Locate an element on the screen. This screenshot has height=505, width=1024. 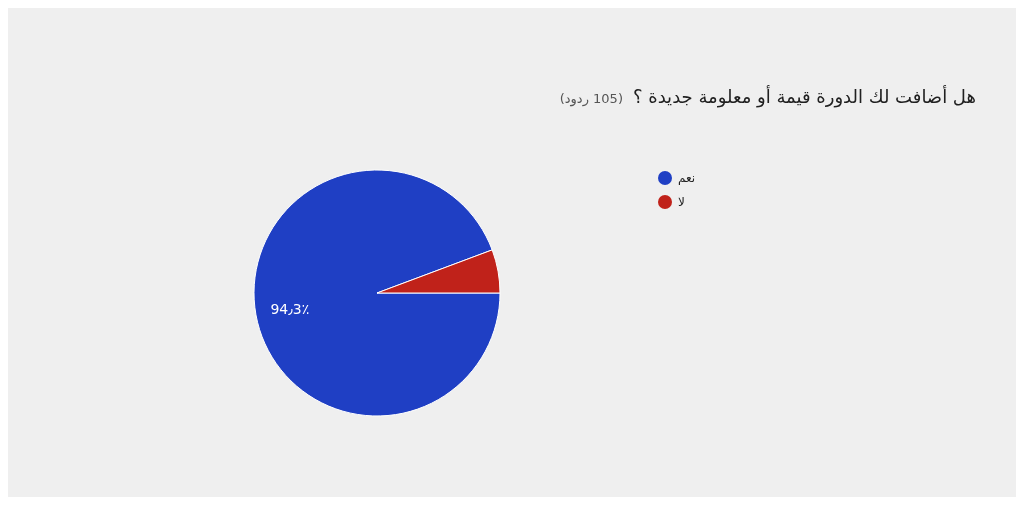
pie-slice is located at coordinates (377, 293).